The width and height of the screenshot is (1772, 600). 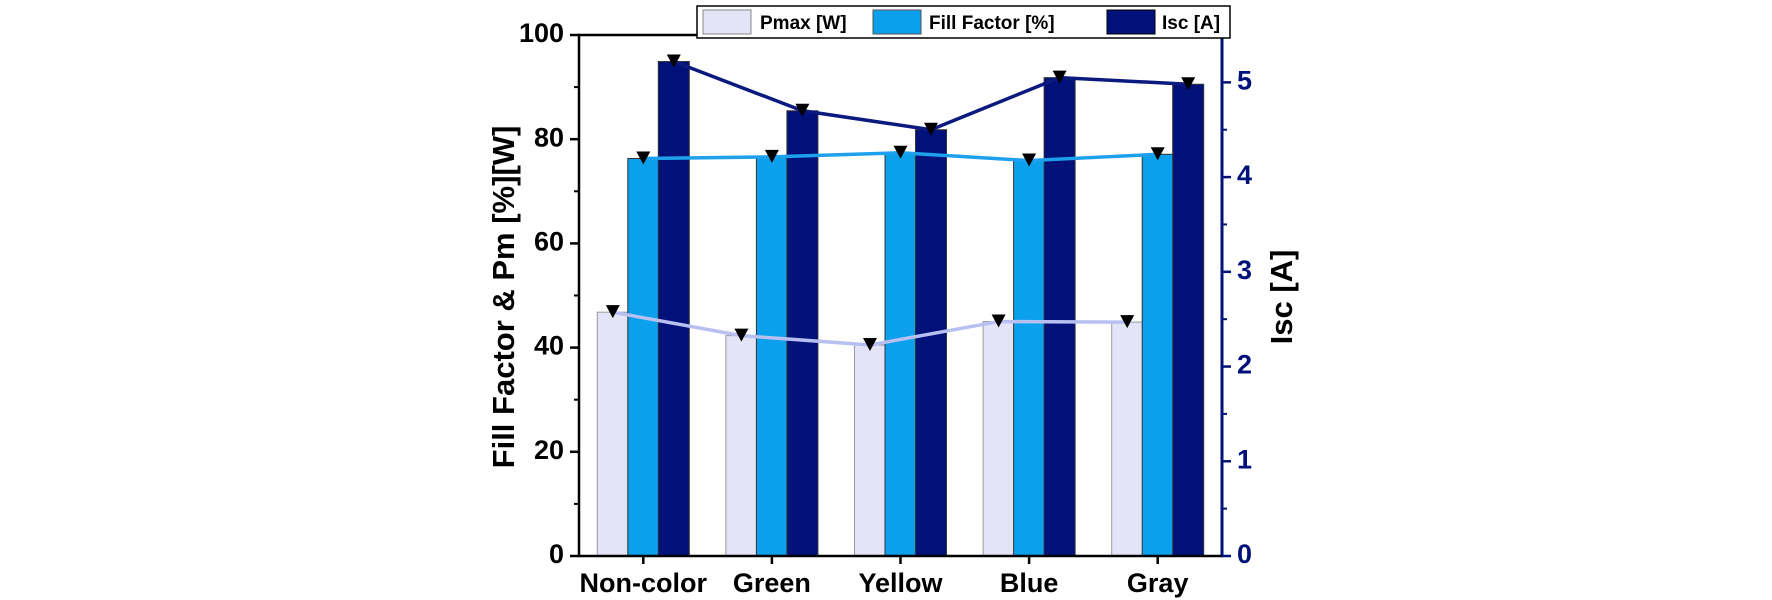 I want to click on x-tick-label-2: Yellow, so click(x=900, y=583).